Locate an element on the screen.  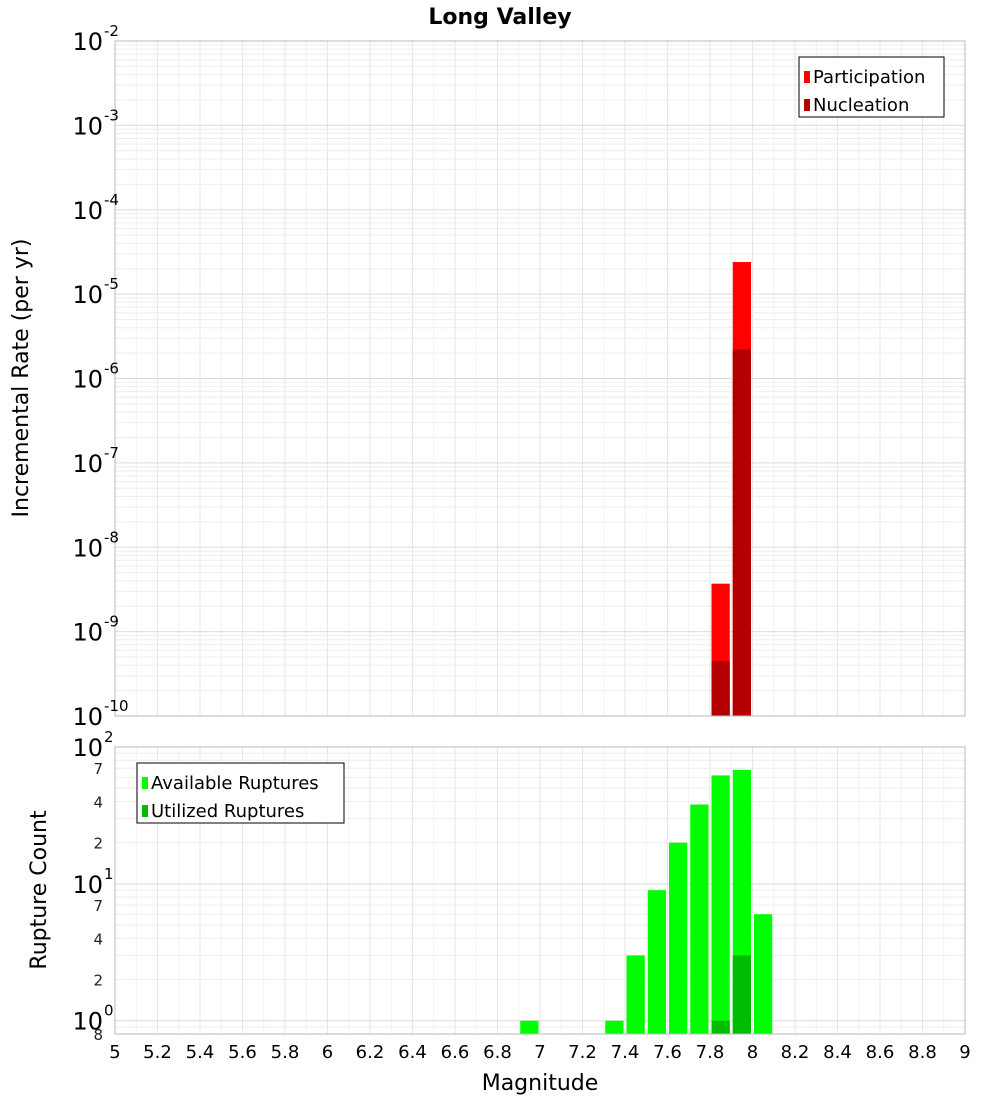
x-tick-label: 7.8 is located at coordinates (710, 1052).